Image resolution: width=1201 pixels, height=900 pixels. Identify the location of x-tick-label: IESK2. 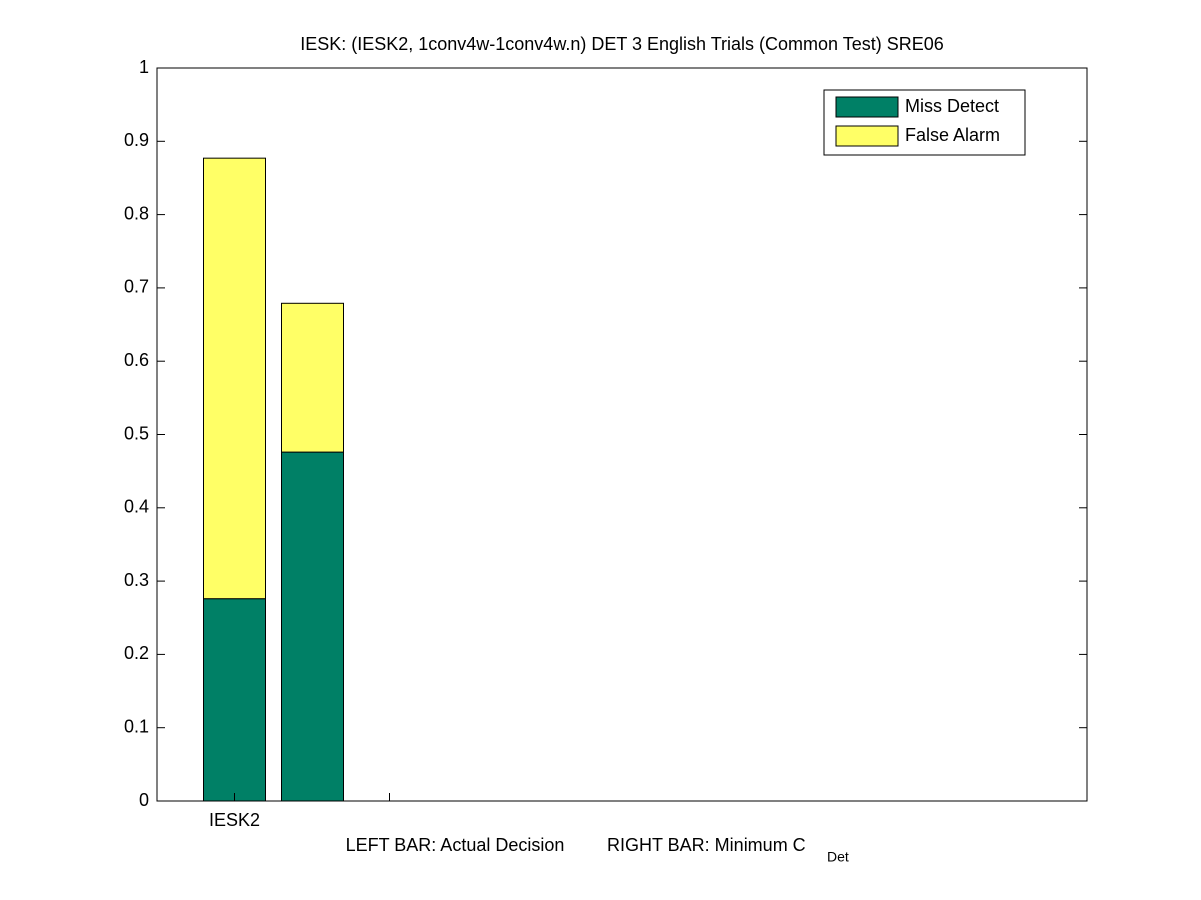
(234, 820).